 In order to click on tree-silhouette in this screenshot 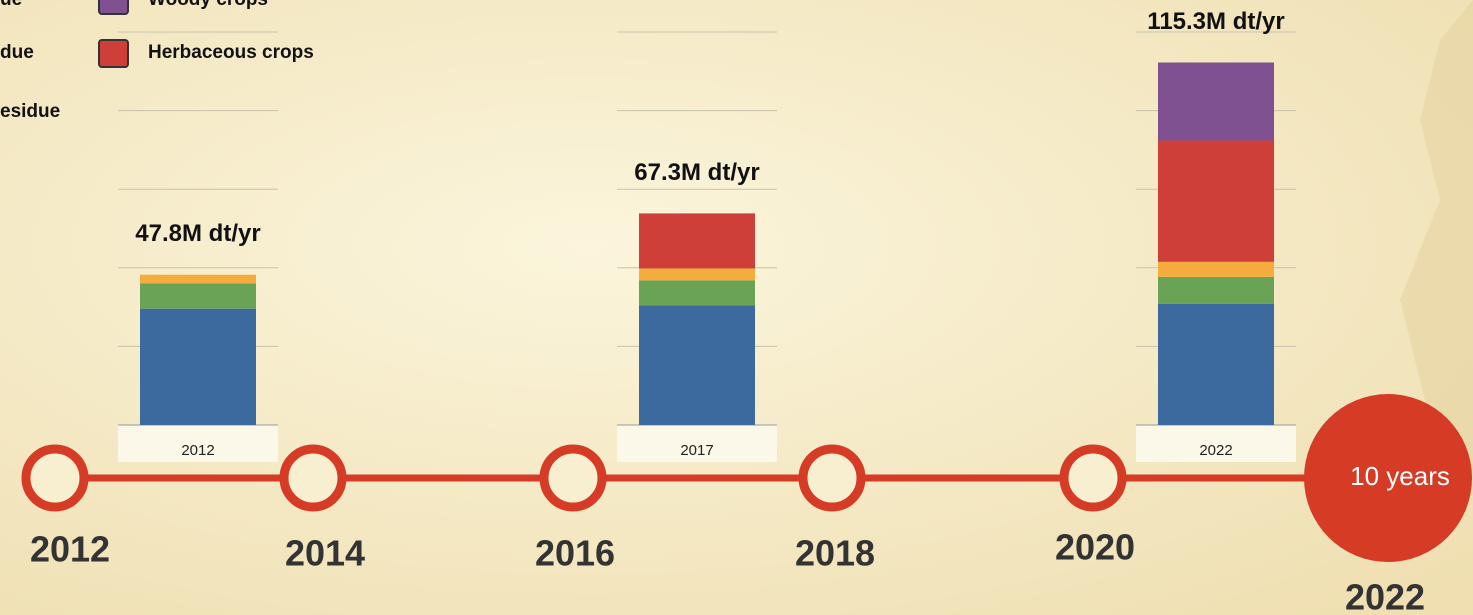, I will do `click(1436, 235)`.